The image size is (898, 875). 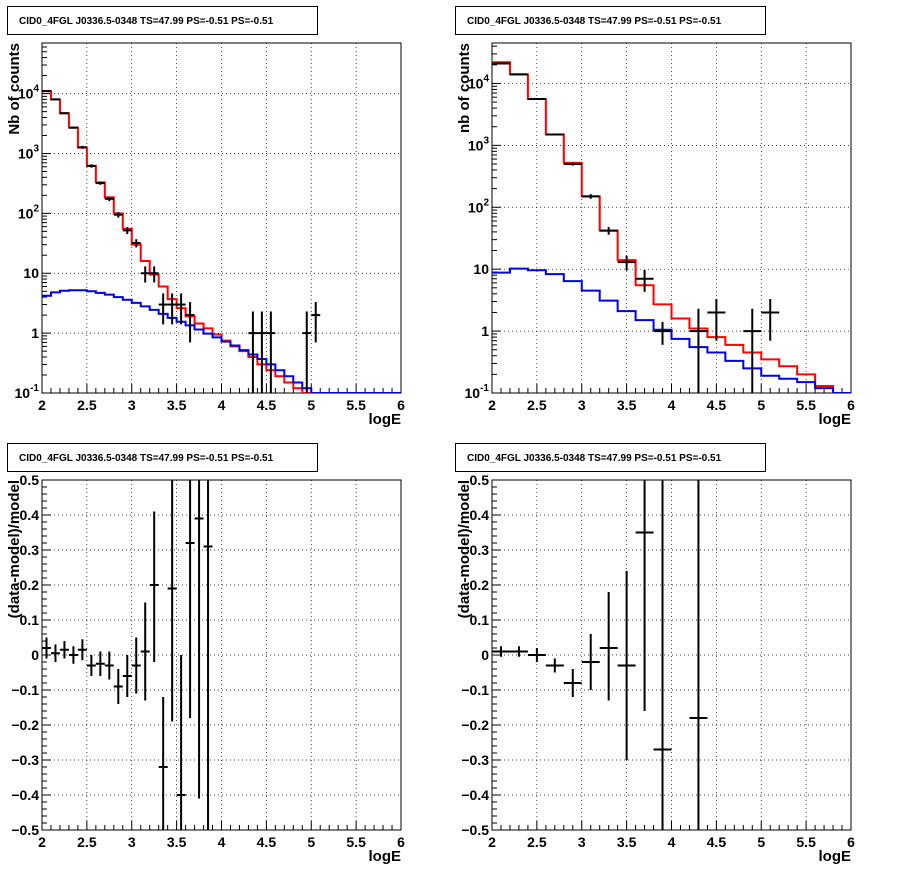 What do you see at coordinates (221, 241) in the screenshot?
I see `model-total-step-line` at bounding box center [221, 241].